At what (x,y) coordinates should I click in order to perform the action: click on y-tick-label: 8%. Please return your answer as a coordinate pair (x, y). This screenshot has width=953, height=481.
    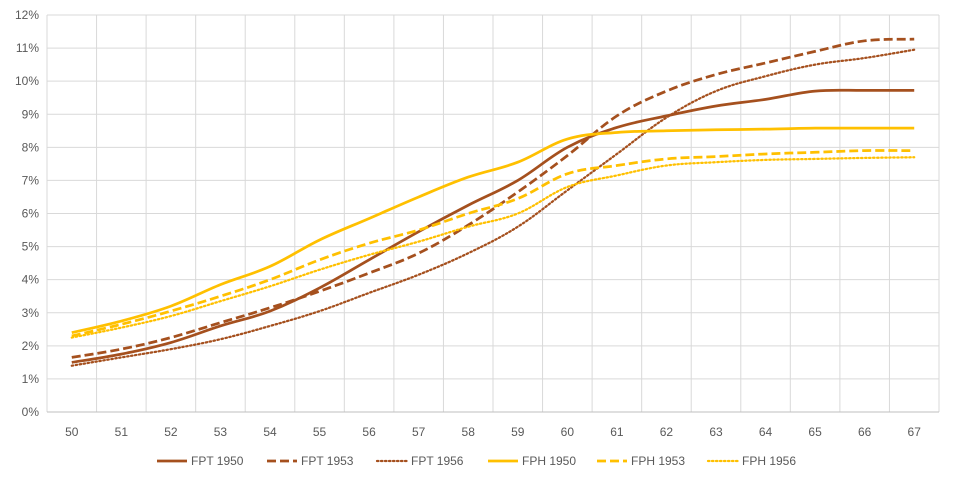
    Looking at the image, I should click on (31, 147).